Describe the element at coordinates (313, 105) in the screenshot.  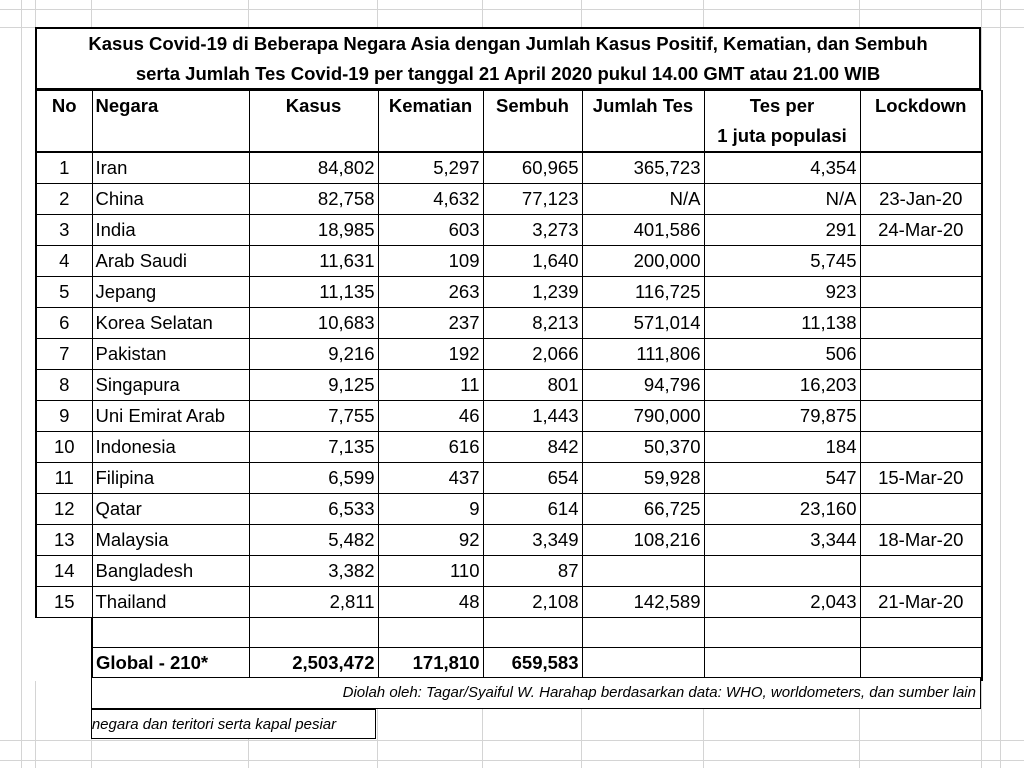
I see `header-kasus: Kasus` at that location.